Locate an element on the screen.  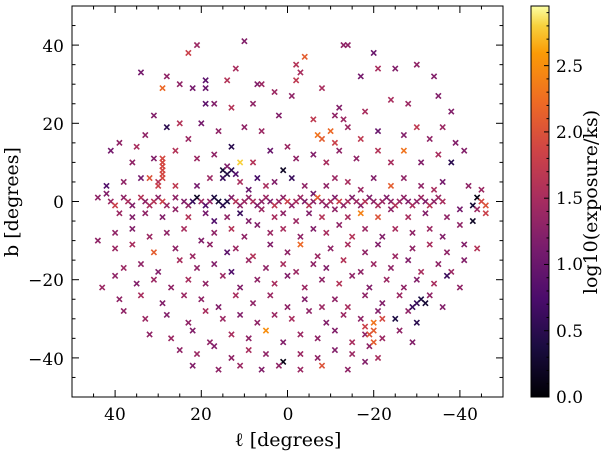
cb-tick-label-3: 1.0 is located at coordinates (569, 265).